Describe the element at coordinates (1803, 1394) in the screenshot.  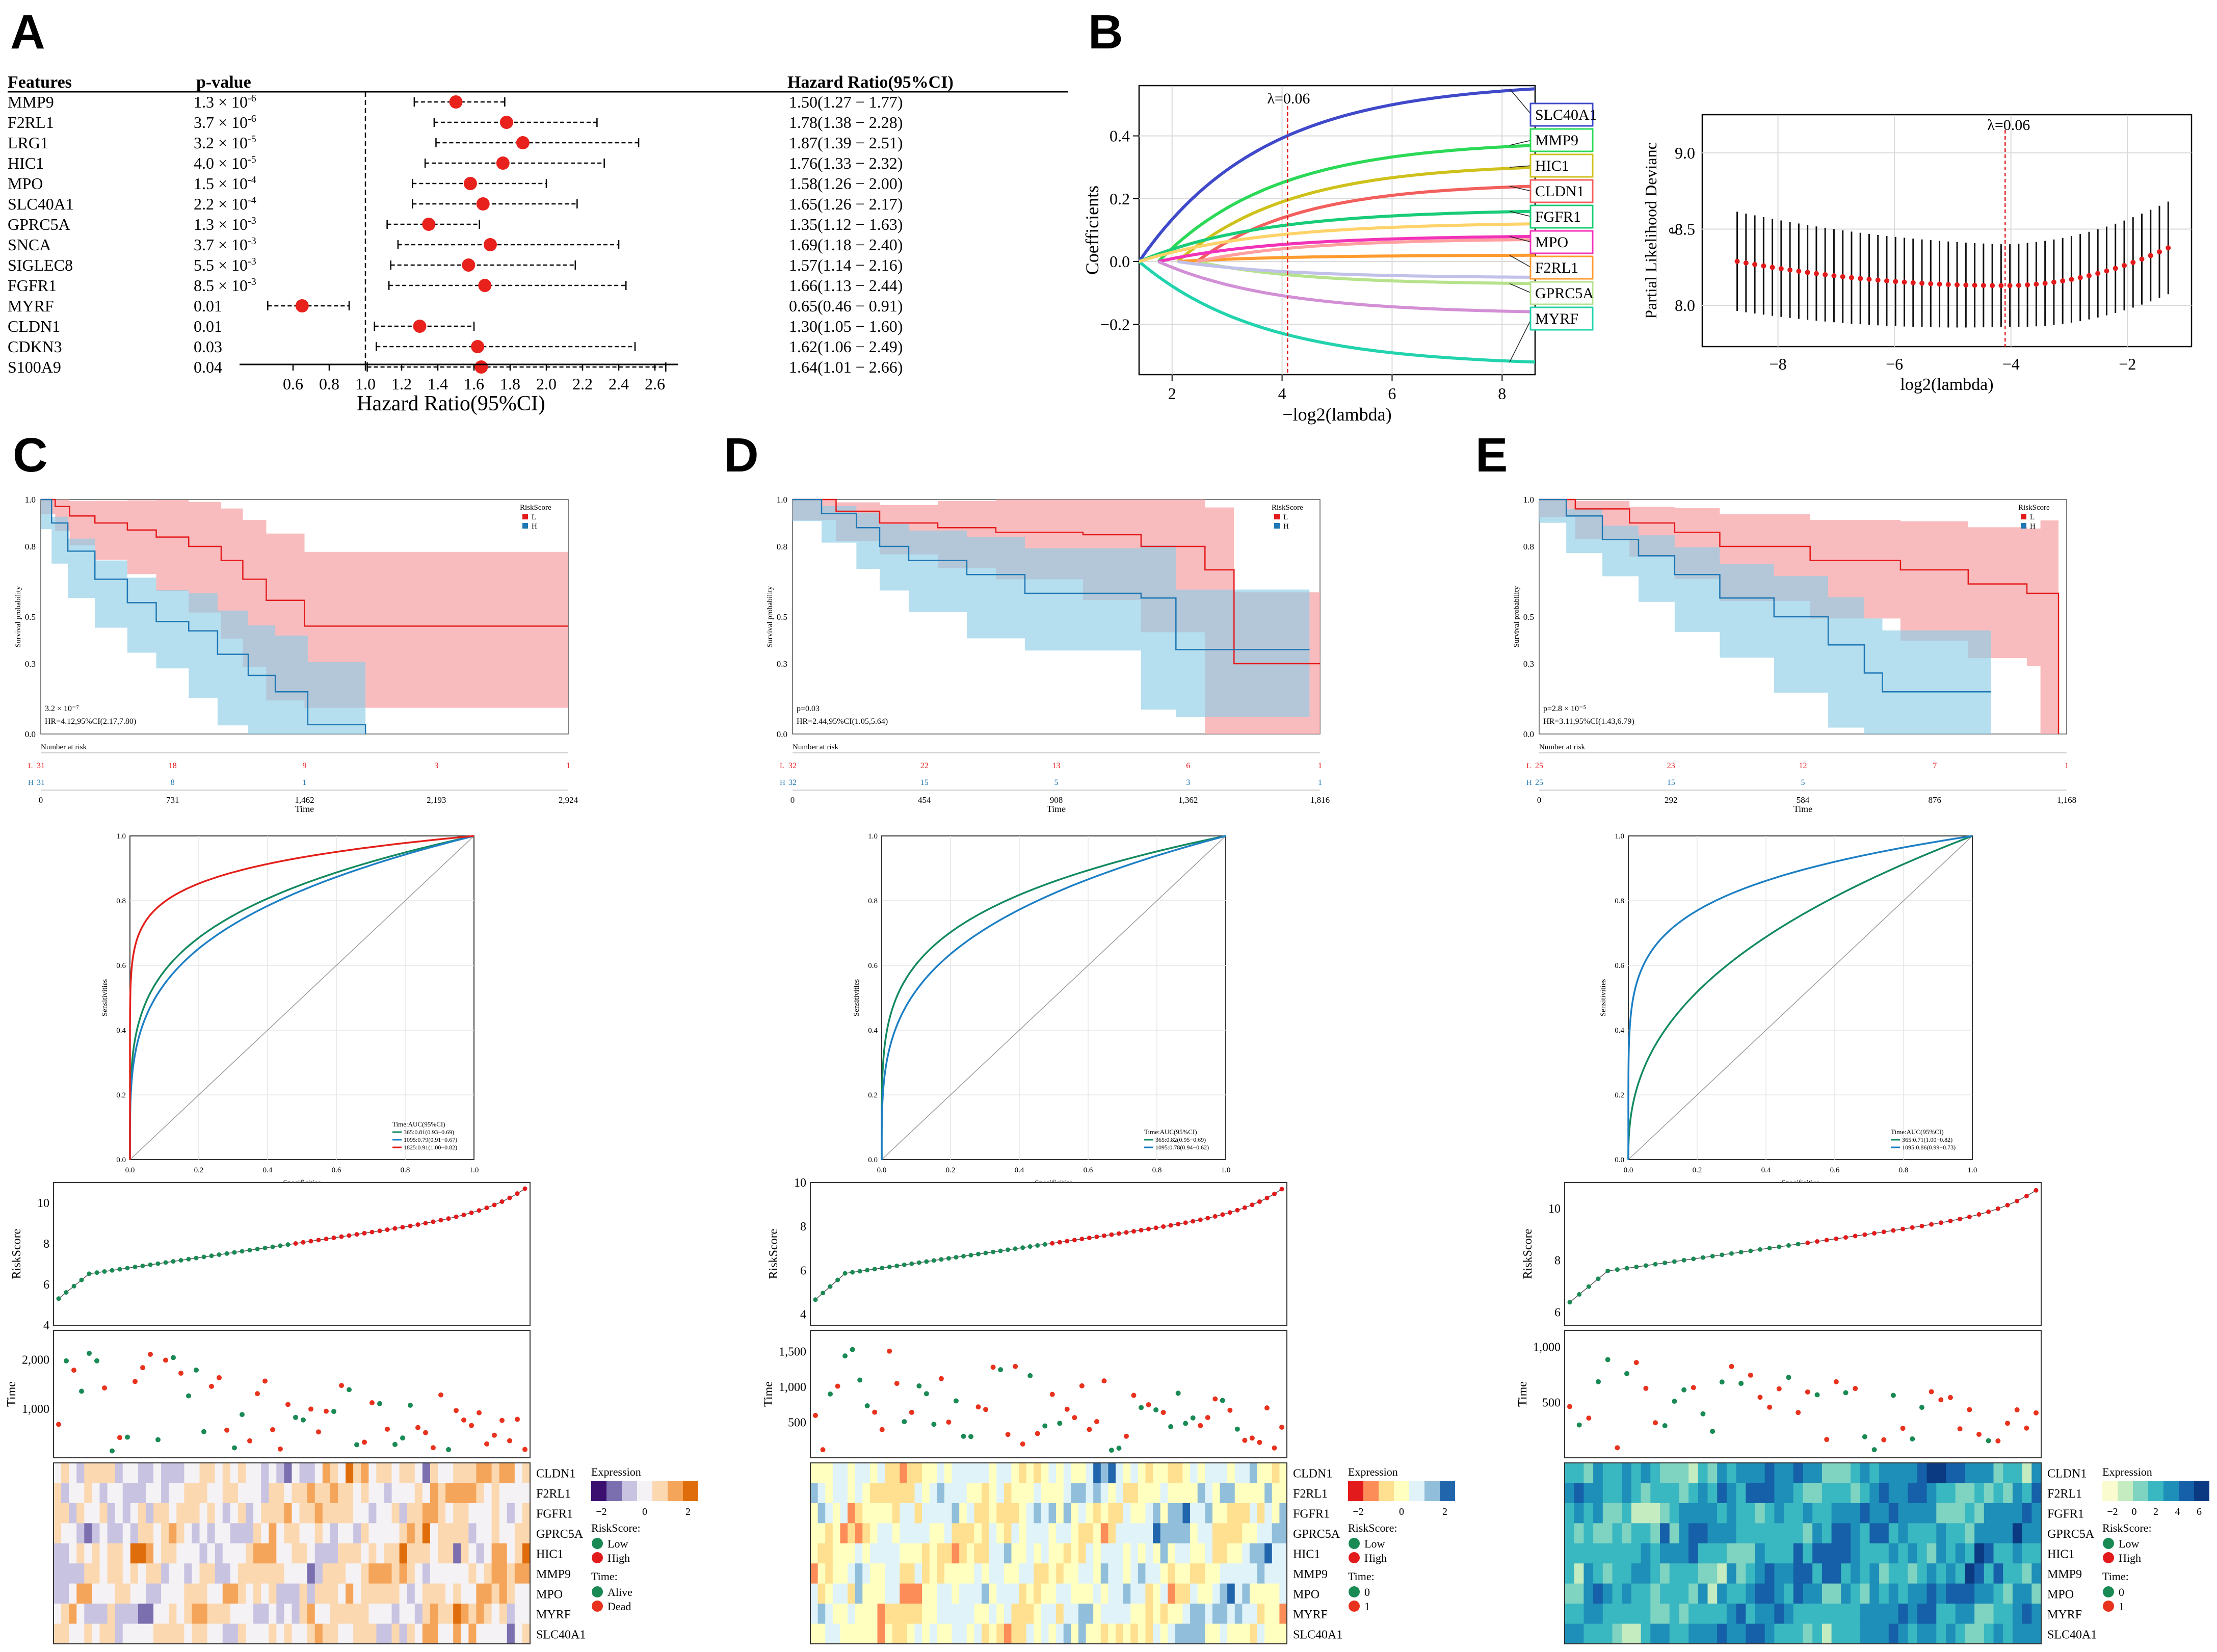
I see `survival-time-frame` at that location.